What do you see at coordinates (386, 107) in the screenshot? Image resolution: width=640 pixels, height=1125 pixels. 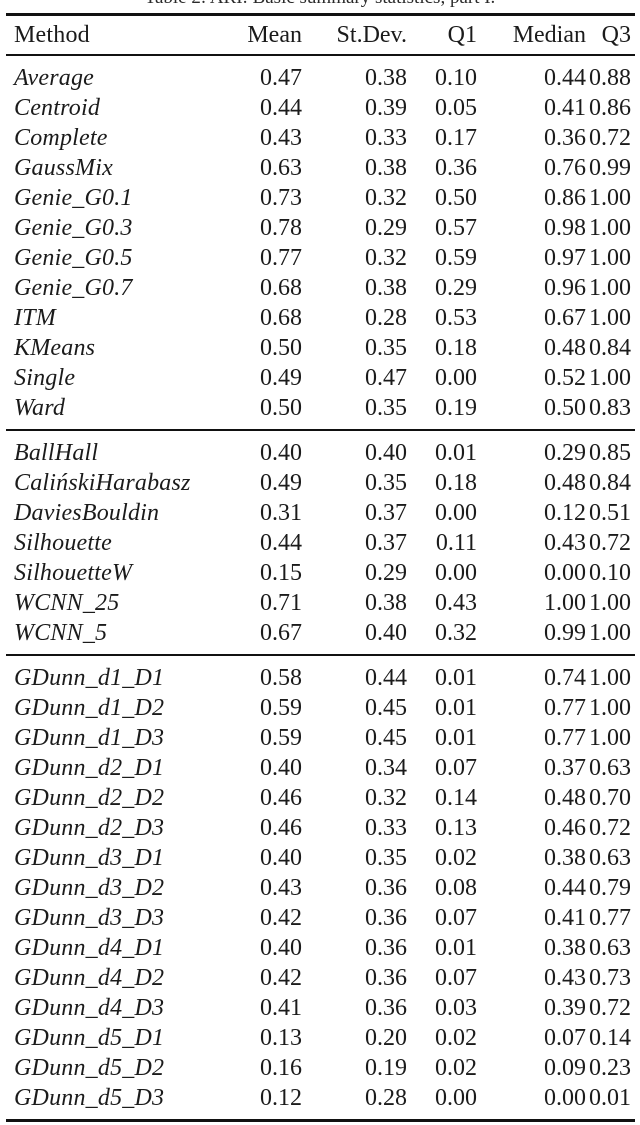 I see `value-cell-stdev: 0.39` at bounding box center [386, 107].